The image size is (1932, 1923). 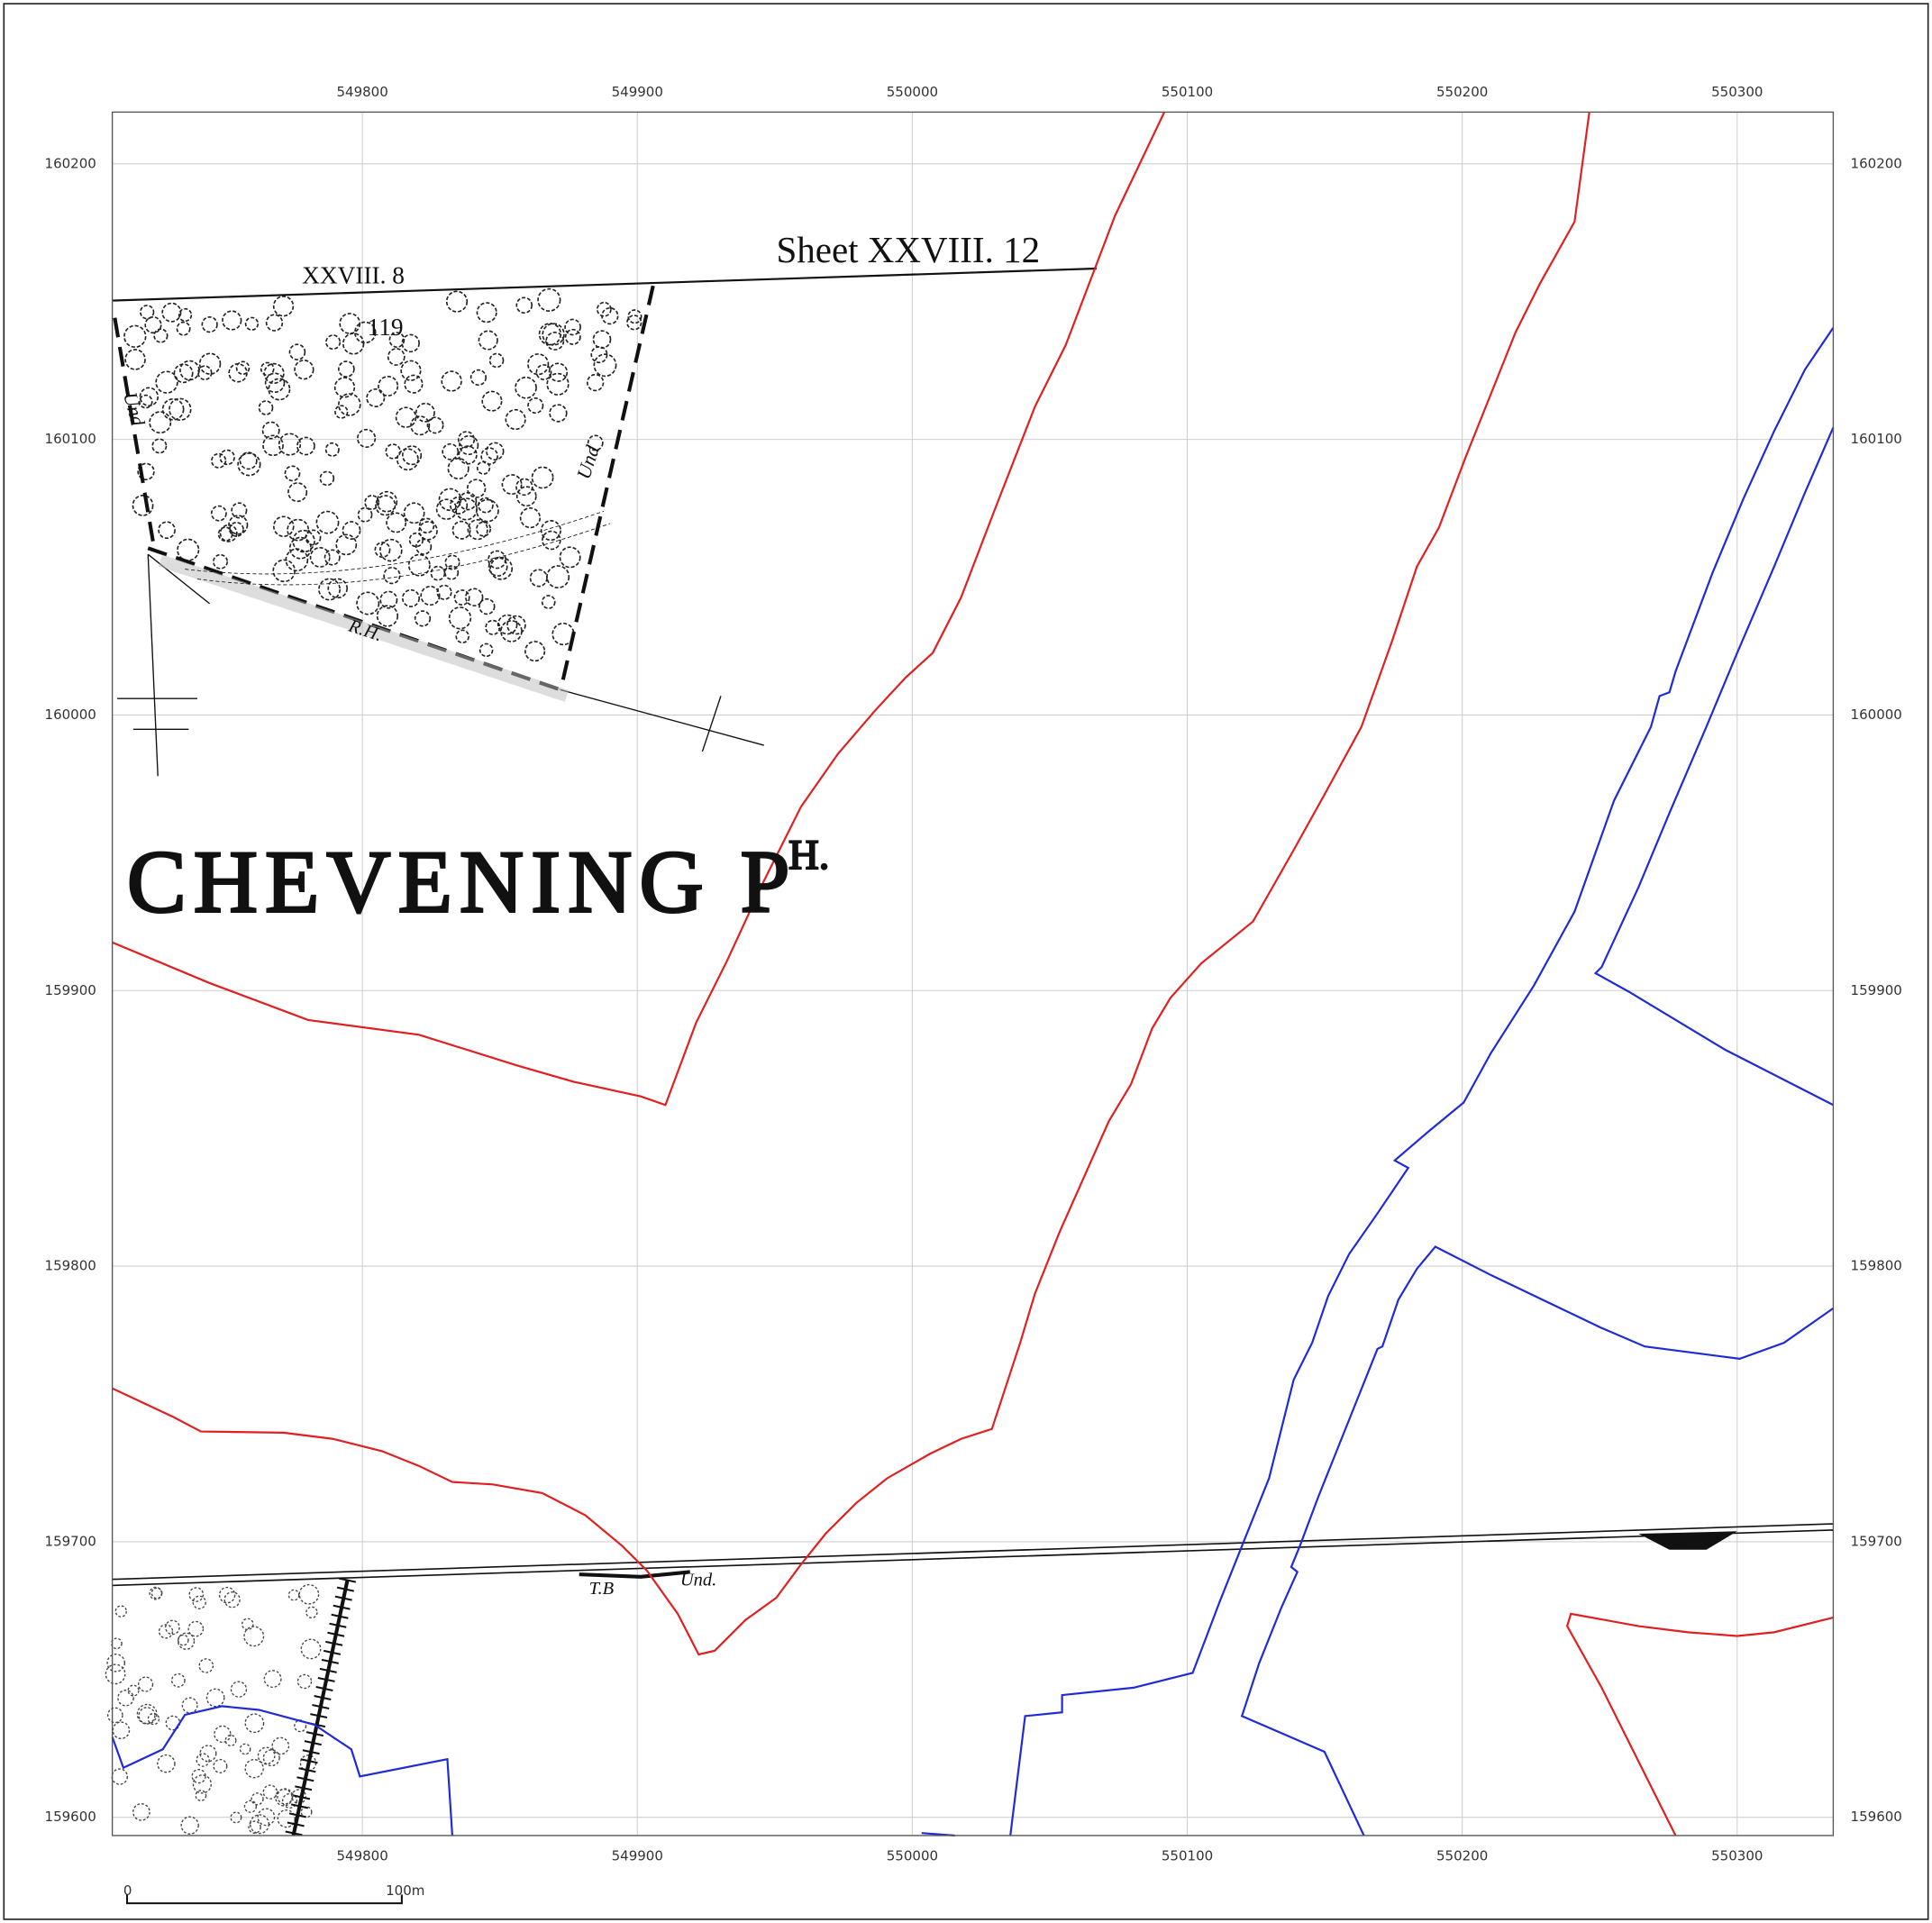 What do you see at coordinates (698, 1580) in the screenshot?
I see `map-label: Und.` at bounding box center [698, 1580].